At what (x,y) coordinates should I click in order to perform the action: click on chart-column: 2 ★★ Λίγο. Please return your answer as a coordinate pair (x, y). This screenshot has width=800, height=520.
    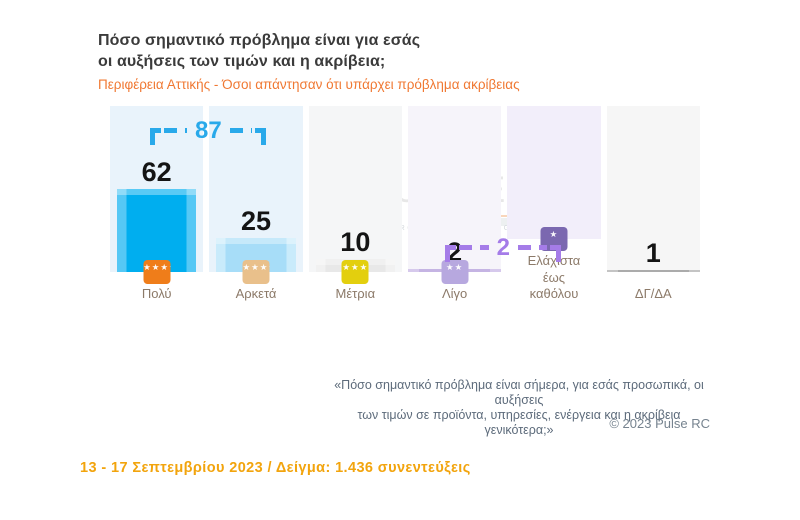
    Looking at the image, I should click on (454, 204).